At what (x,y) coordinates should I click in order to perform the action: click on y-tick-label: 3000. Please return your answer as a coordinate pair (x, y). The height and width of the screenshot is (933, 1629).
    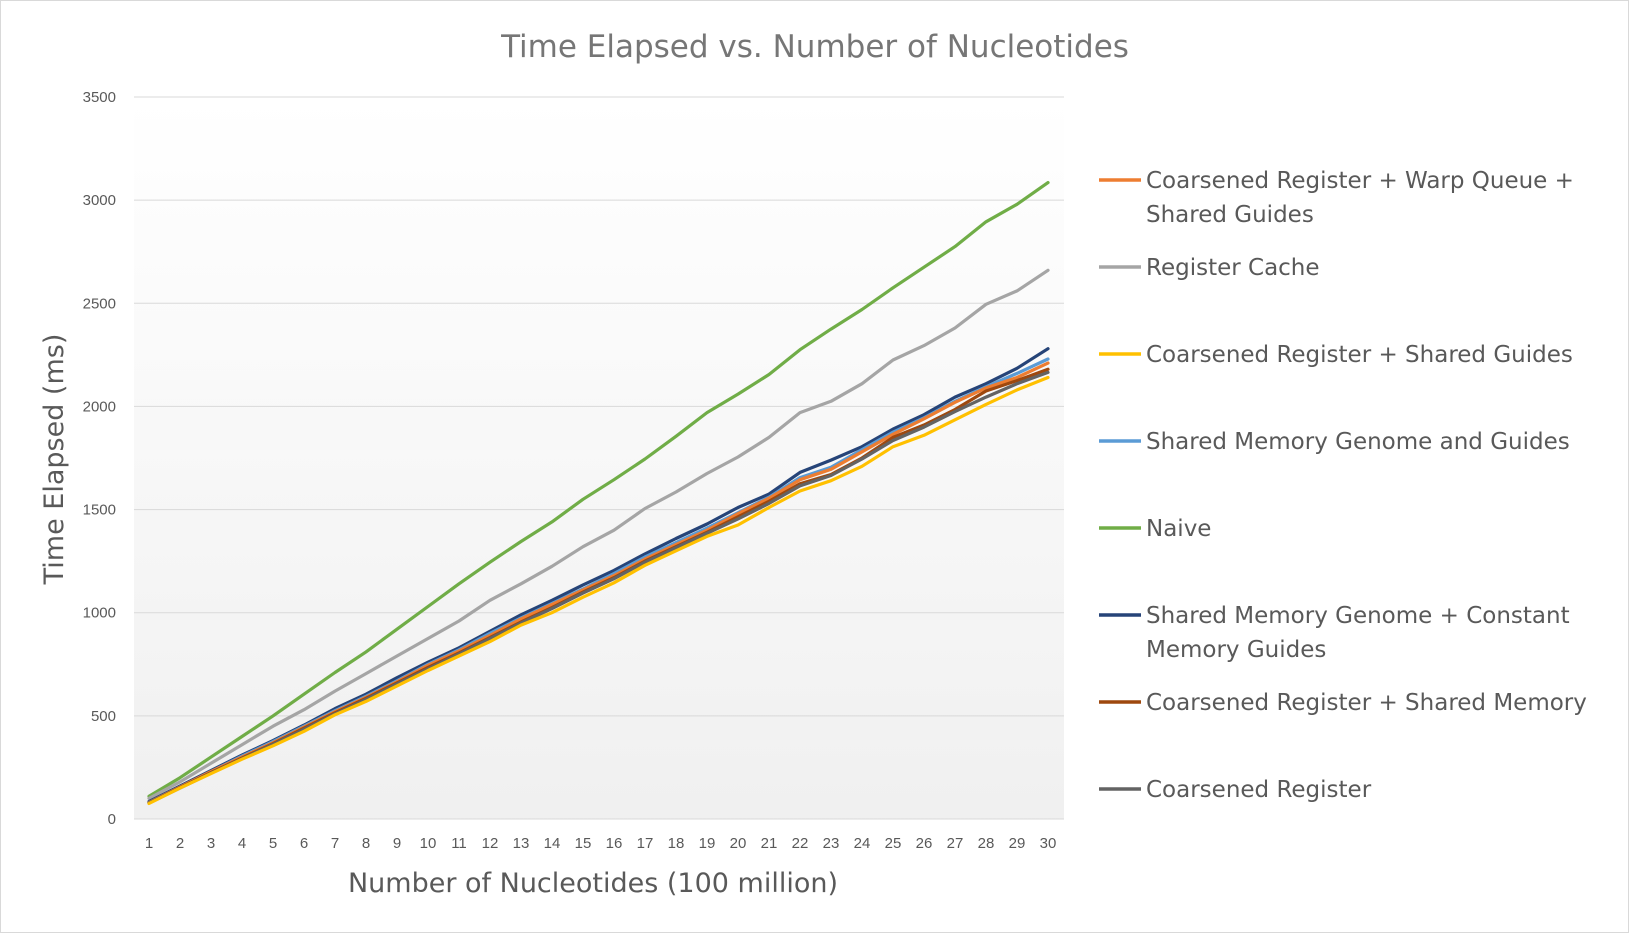
    Looking at the image, I should click on (99, 200).